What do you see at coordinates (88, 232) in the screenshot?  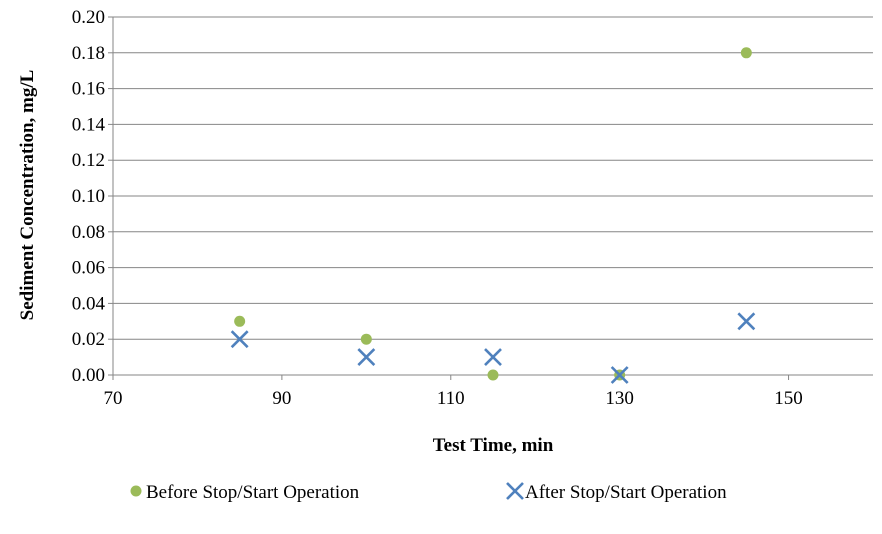 I see `y-tick-label: 0.08` at bounding box center [88, 232].